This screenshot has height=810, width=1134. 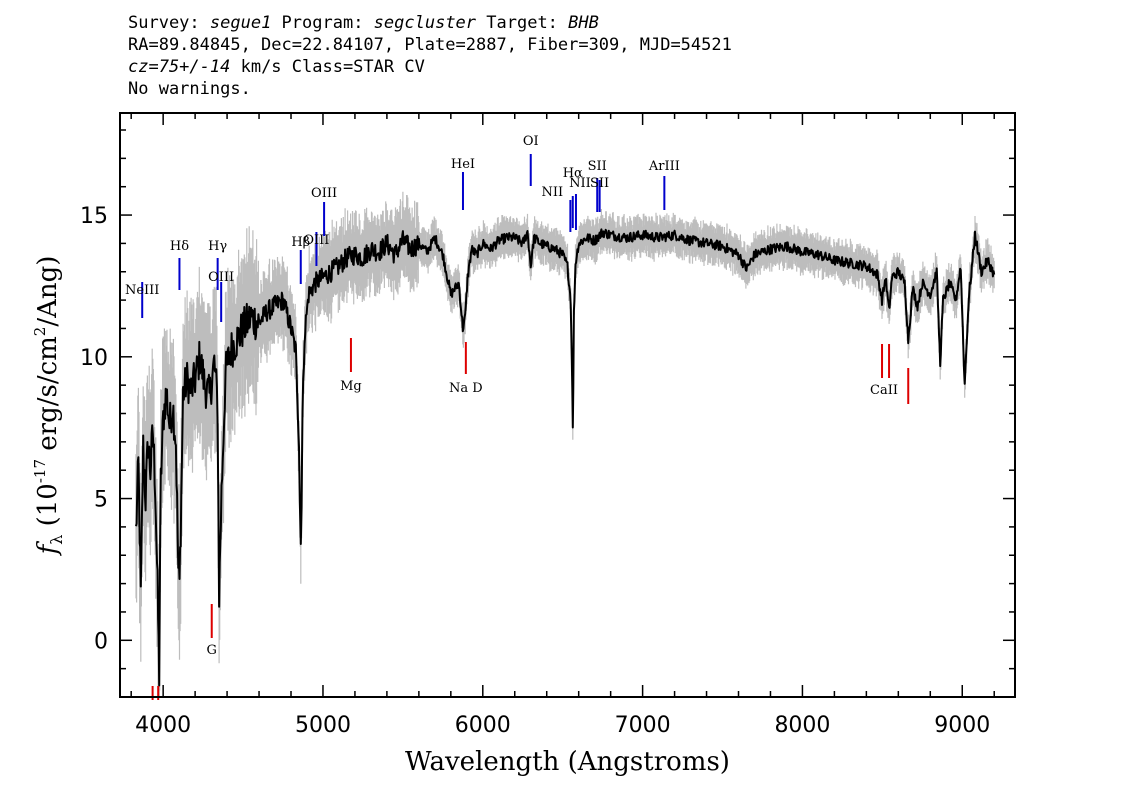 I want to click on program-name: segcluster, so click(x=425, y=23).